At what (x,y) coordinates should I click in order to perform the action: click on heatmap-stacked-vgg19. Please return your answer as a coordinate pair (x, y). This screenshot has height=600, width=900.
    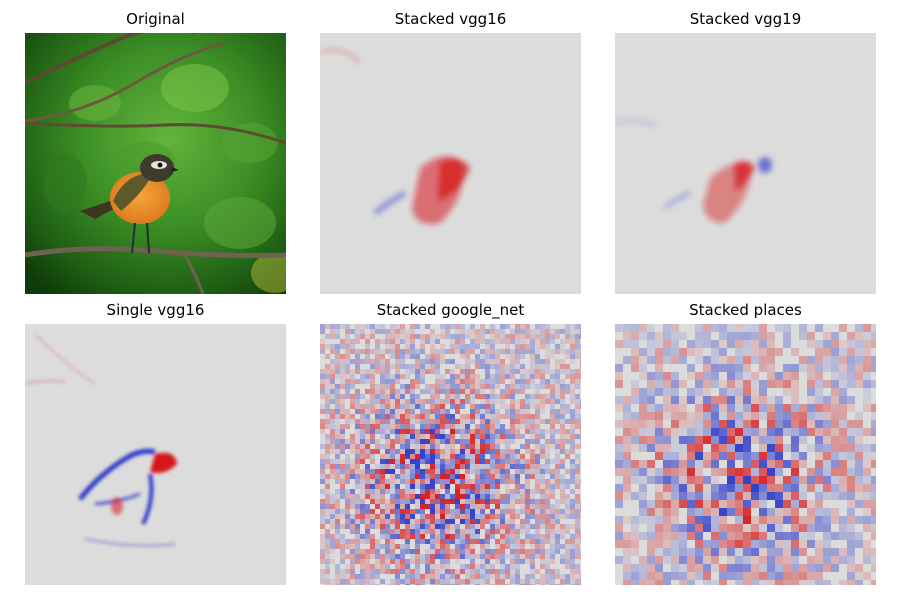
    Looking at the image, I should click on (745, 163).